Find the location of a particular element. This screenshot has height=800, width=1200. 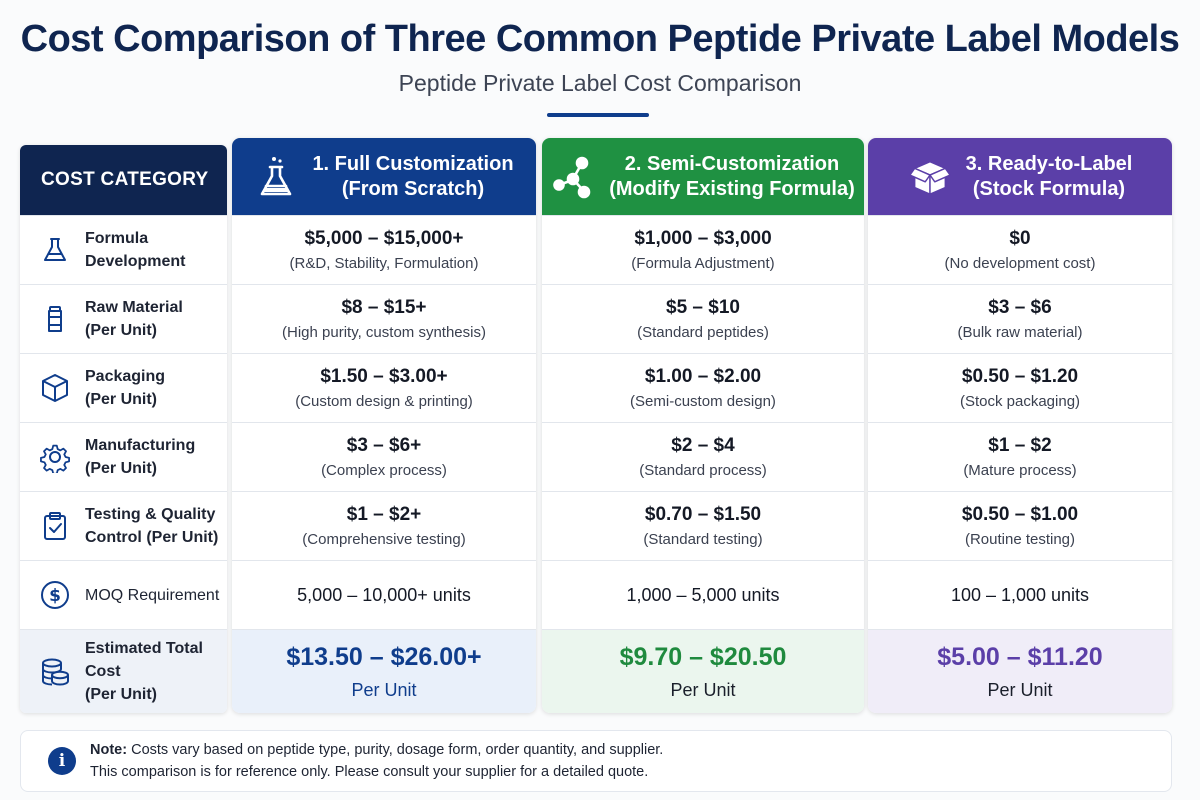

cost-cell: $0.50 – $1.20 (Stock packaging) is located at coordinates (1020, 387).